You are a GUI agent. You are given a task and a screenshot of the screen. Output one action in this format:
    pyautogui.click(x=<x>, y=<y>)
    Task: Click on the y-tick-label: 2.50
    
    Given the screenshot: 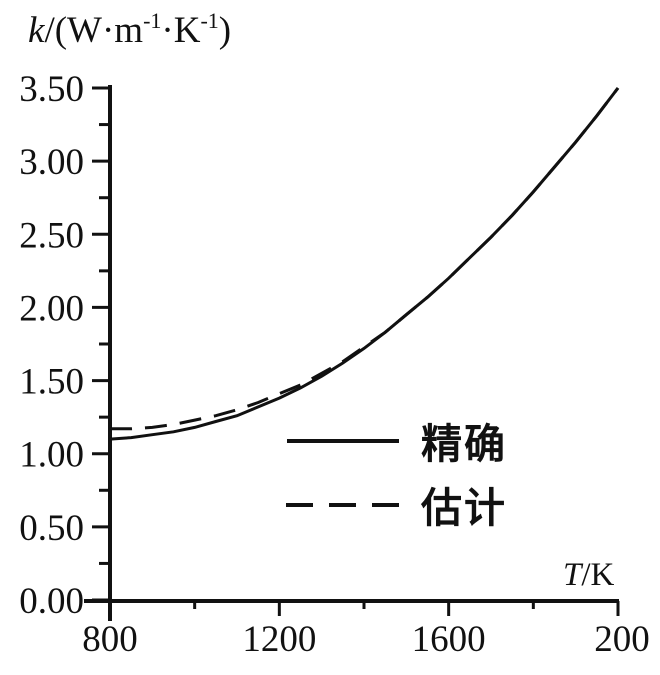 What is the action you would take?
    pyautogui.click(x=51, y=235)
    